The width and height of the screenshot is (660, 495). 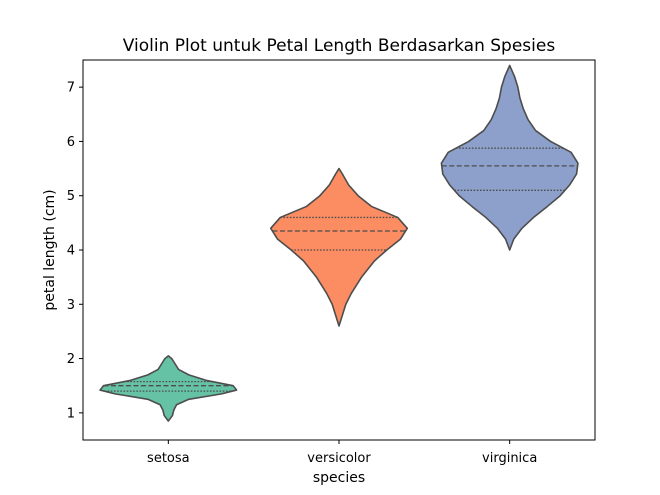 I want to click on violin-versicolor, so click(x=339, y=247).